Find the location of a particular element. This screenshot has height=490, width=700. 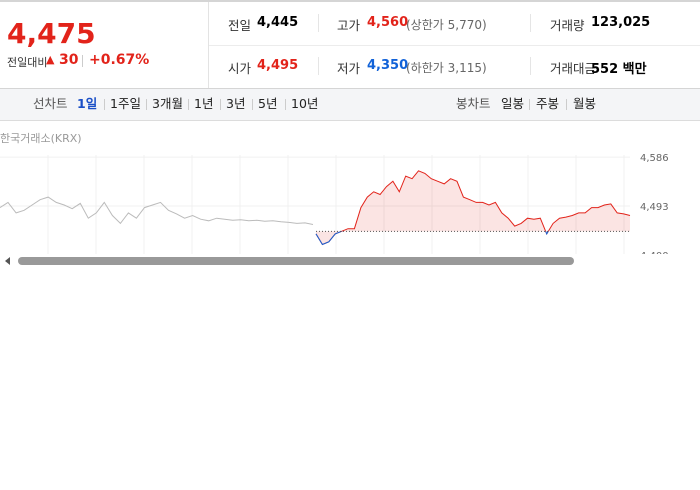

stat-limit: (상한가 5,770) is located at coordinates (446, 25).